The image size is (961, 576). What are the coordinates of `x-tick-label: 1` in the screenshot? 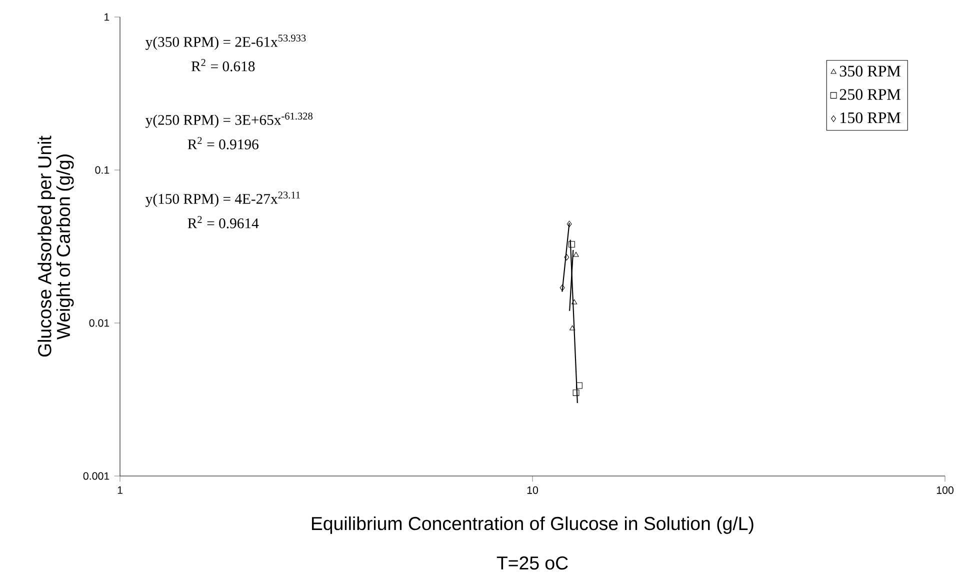 It's located at (120, 490).